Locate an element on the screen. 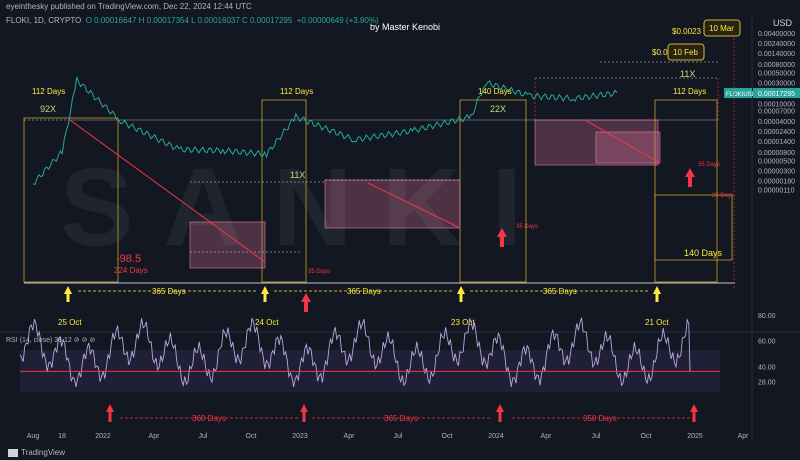 Image resolution: width=800 pixels, height=460 pixels. cycle-date-label: 21 Oct is located at coordinates (657, 322).